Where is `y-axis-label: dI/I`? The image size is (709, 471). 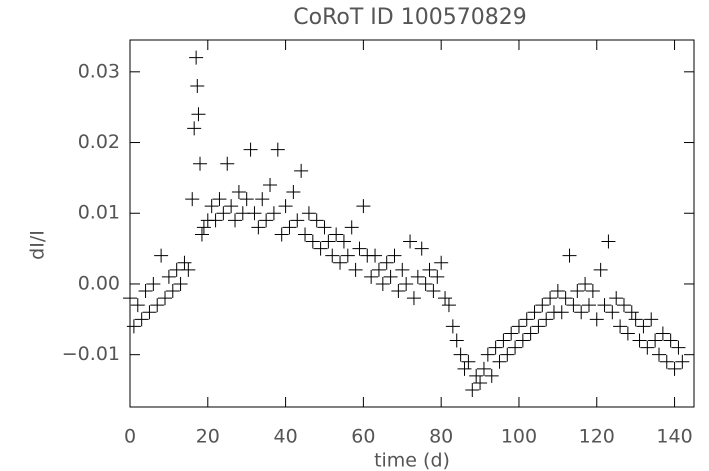 y-axis-label: dI/I is located at coordinates (38, 245).